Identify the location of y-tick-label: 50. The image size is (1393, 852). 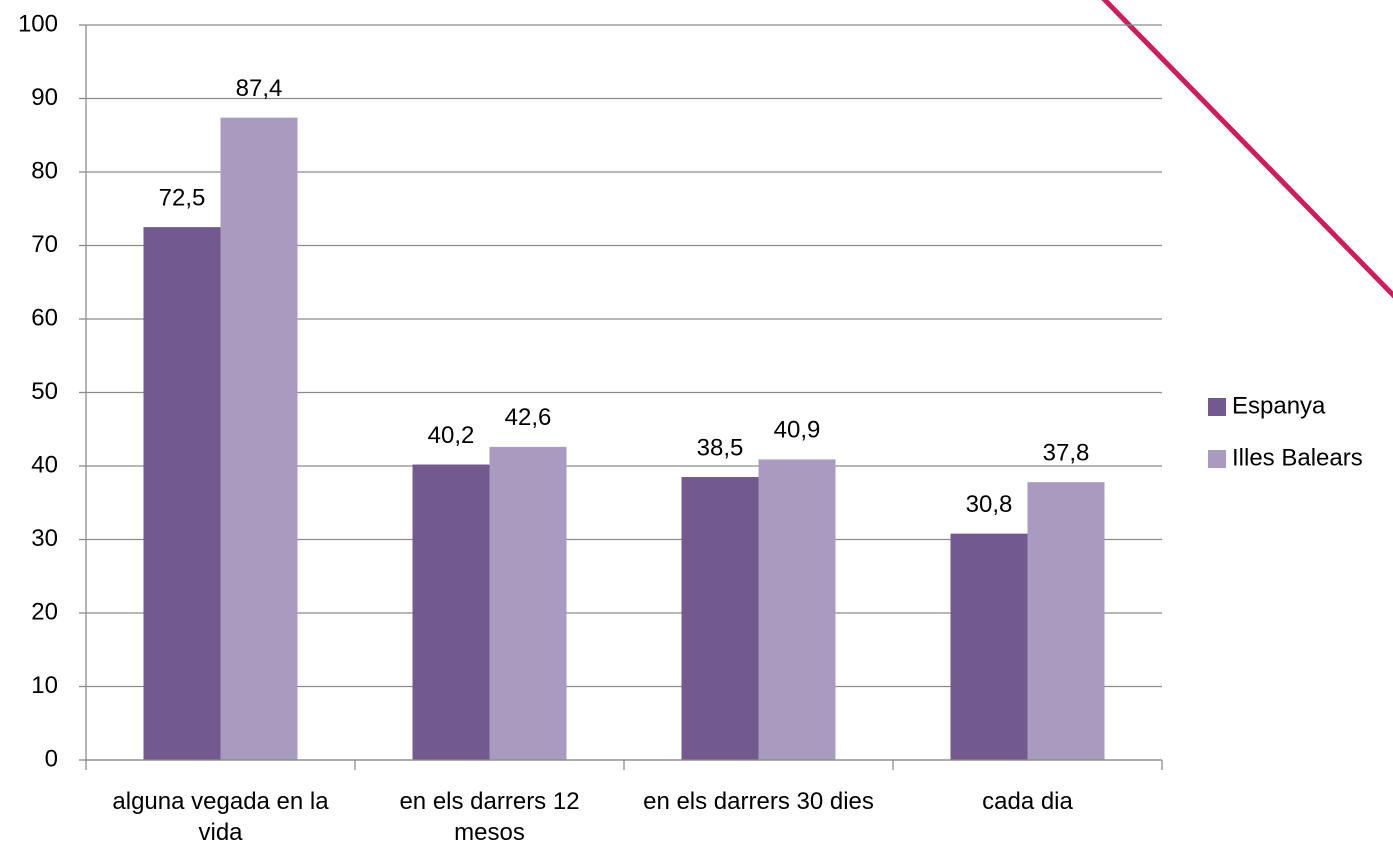
(44, 391).